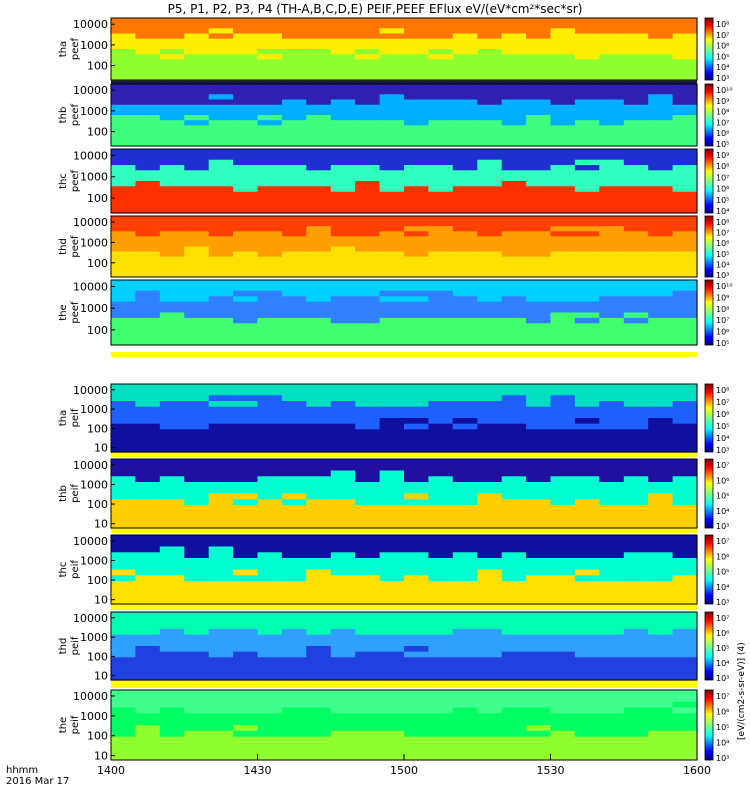 Image resolution: width=750 pixels, height=800 pixels. What do you see at coordinates (75, 493) in the screenshot?
I see `panel-label: peif` at bounding box center [75, 493].